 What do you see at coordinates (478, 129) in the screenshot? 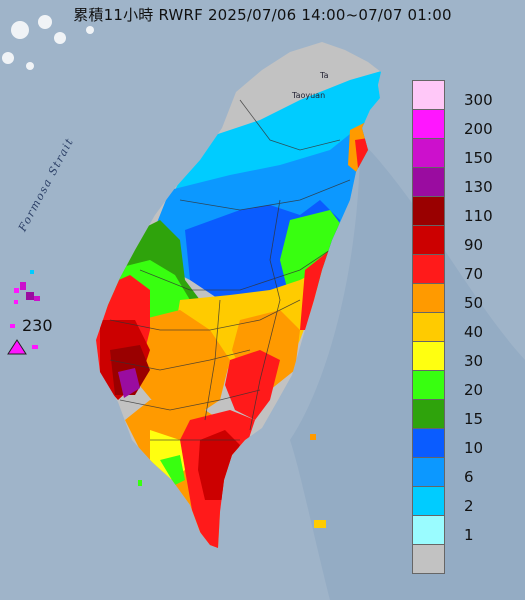
I see `legend-label: 200` at bounding box center [478, 129].